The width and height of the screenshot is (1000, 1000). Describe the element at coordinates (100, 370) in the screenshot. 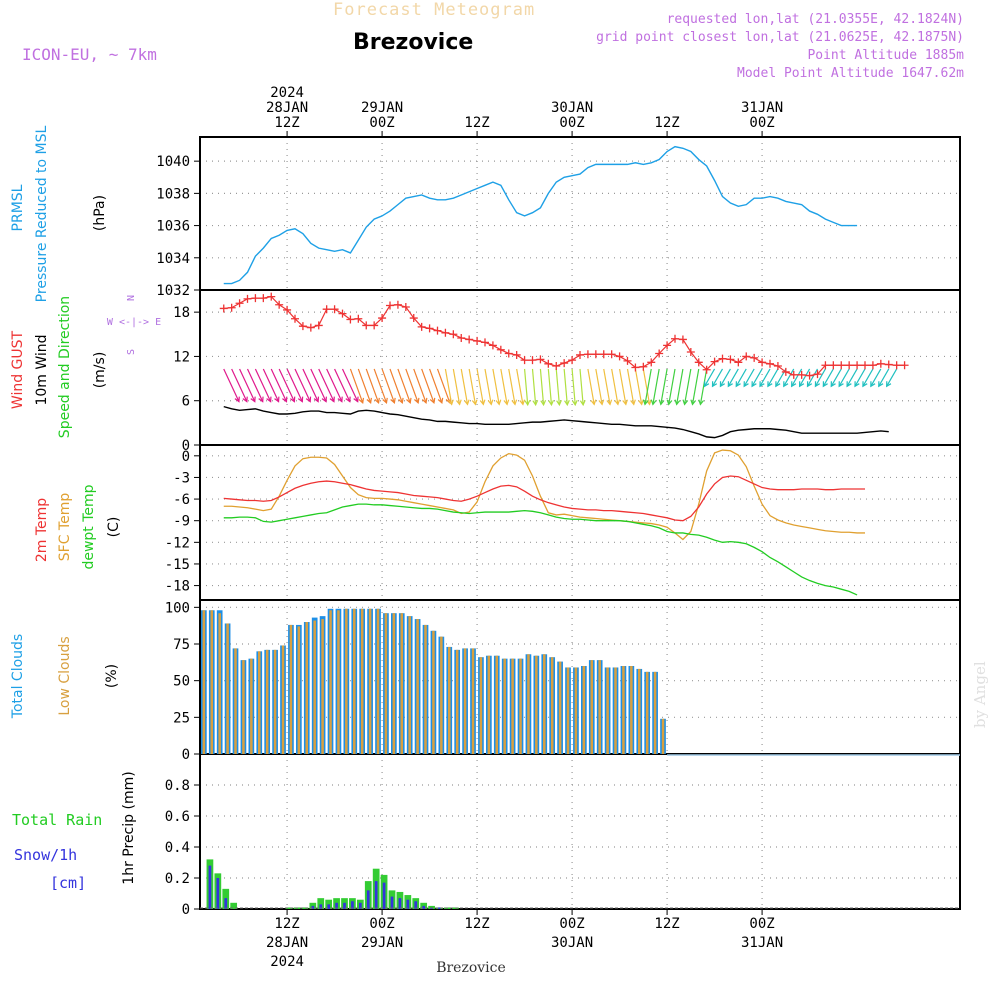

I see `wind-unit: (m/s)` at that location.